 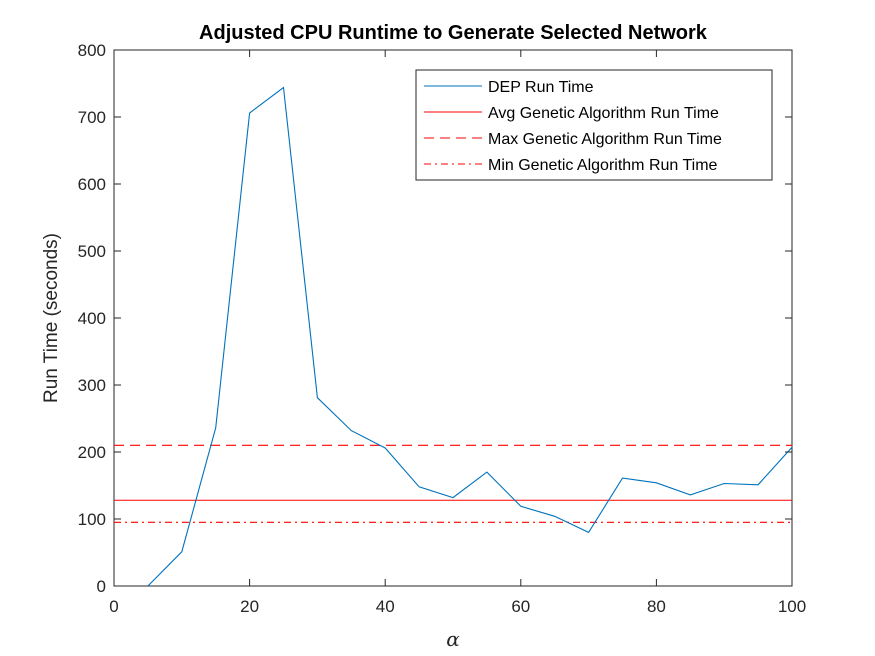 I want to click on x-tick-label: 60, so click(x=520, y=606).